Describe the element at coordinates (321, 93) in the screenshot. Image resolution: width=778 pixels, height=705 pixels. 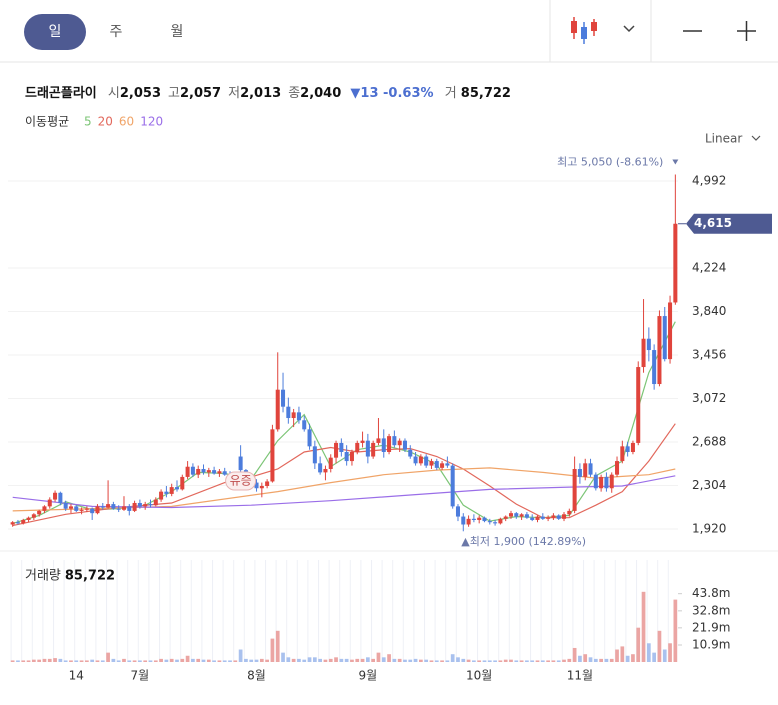
I see `quote-value: 2,040` at that location.